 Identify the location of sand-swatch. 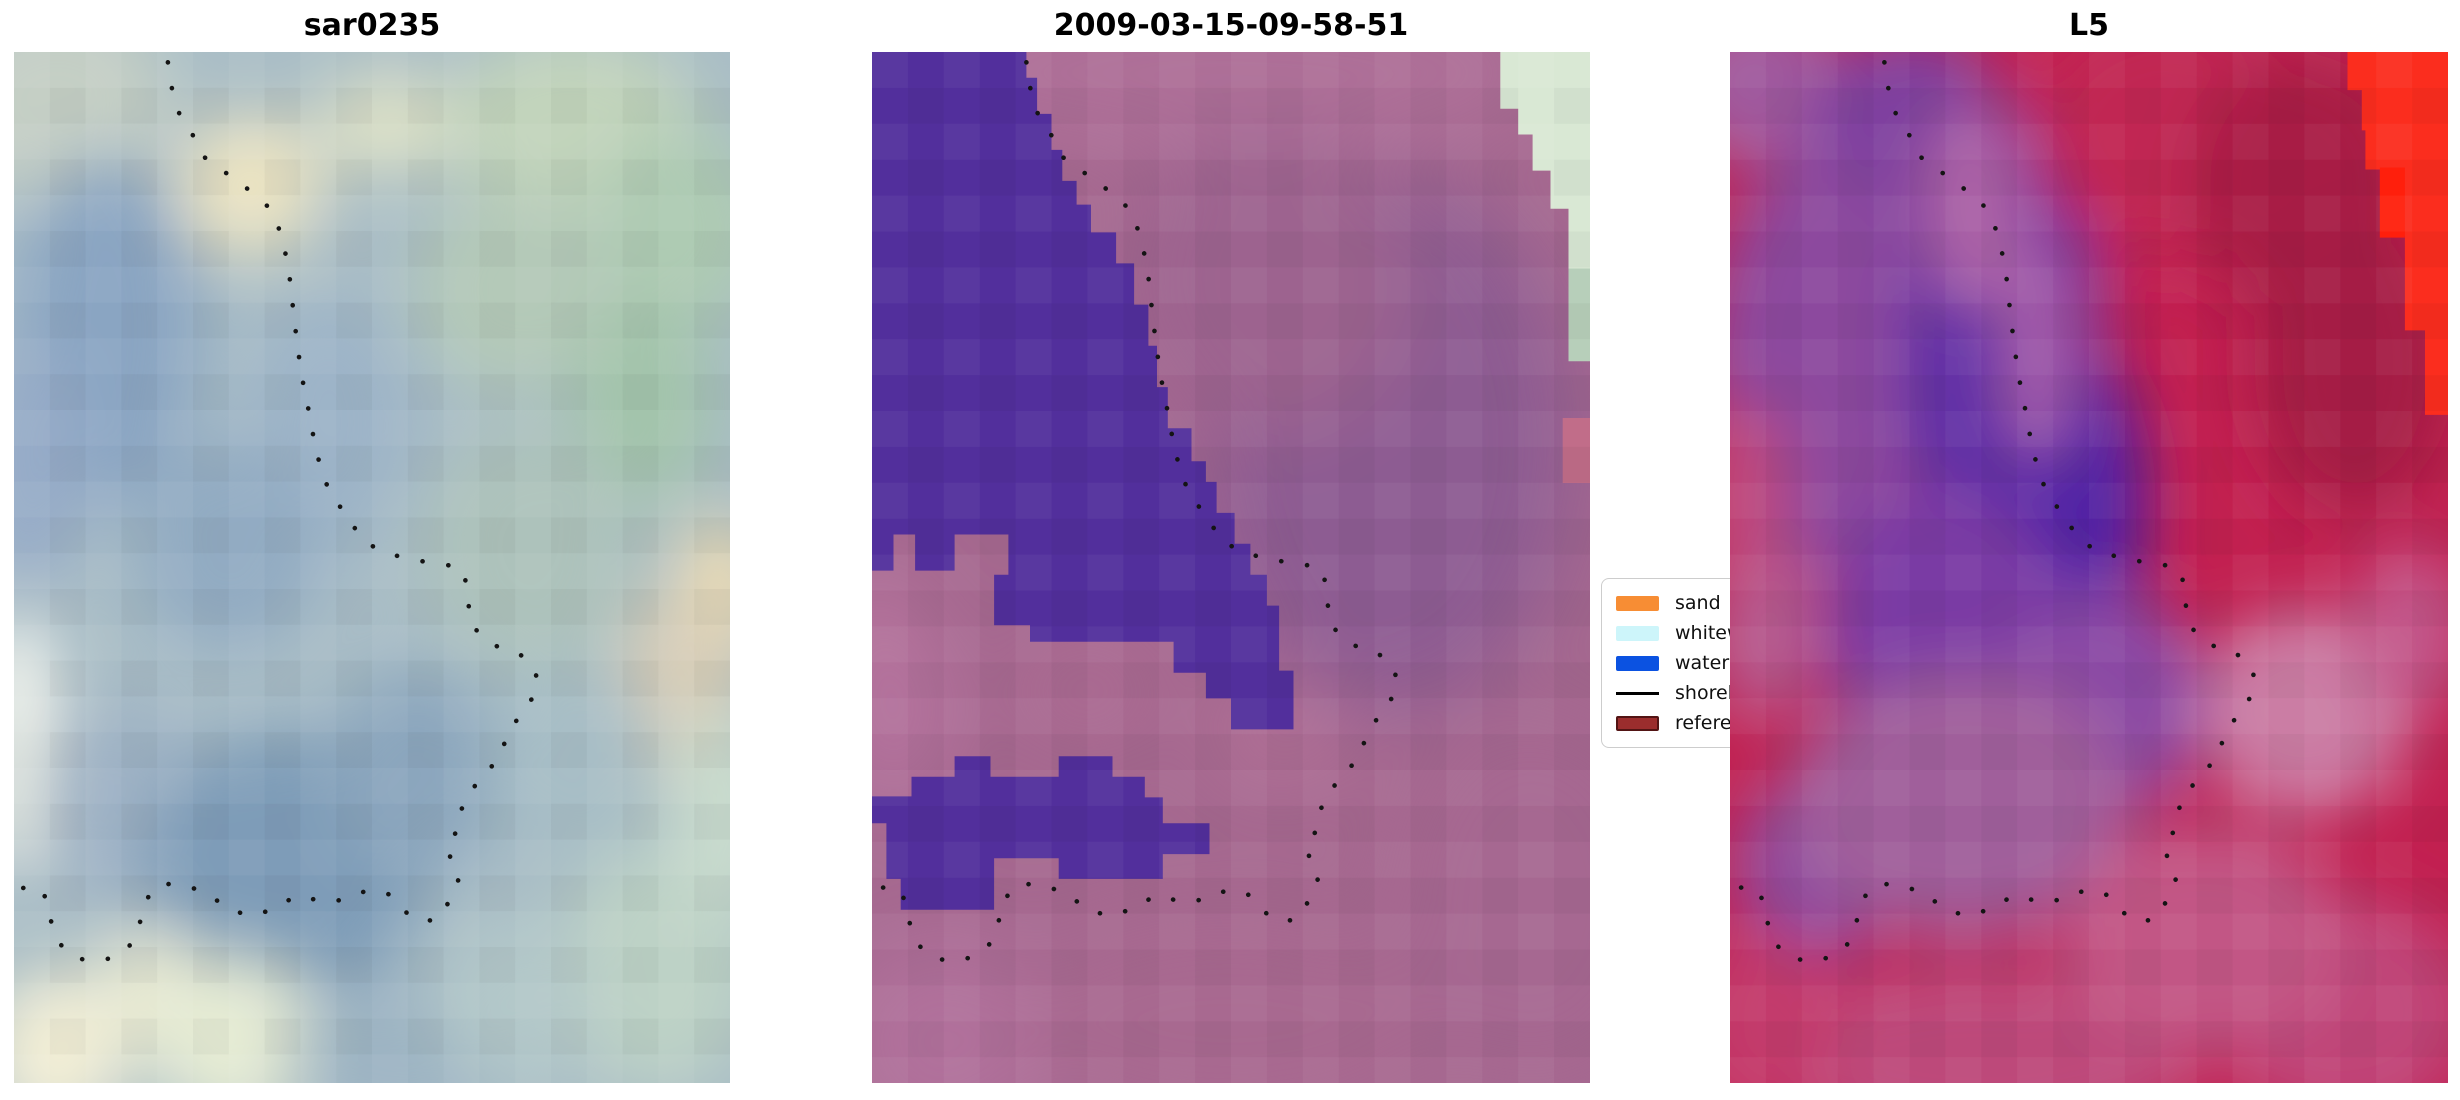
(1637, 603).